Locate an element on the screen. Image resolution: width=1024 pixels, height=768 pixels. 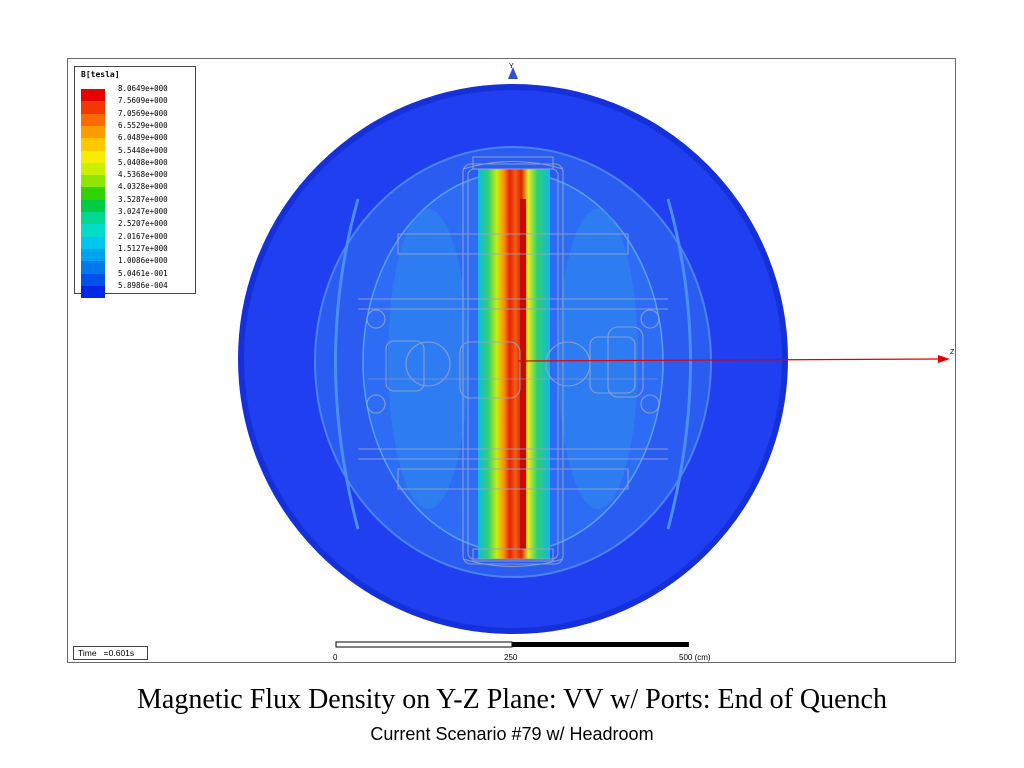
legend-value: 7.5609e+000 is located at coordinates (143, 101).